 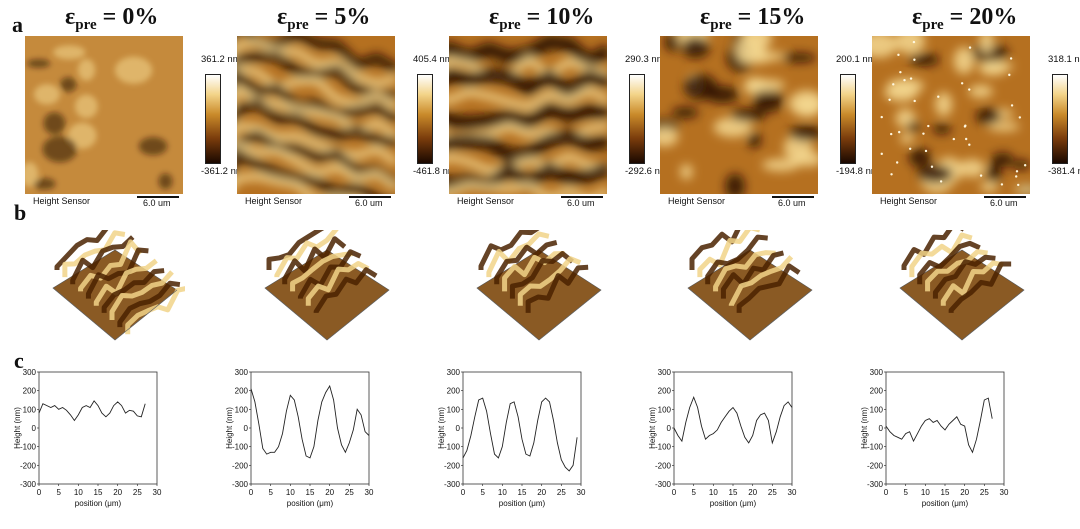 What do you see at coordinates (127, 17) in the screenshot?
I see `eps-value: = 0%` at bounding box center [127, 17].